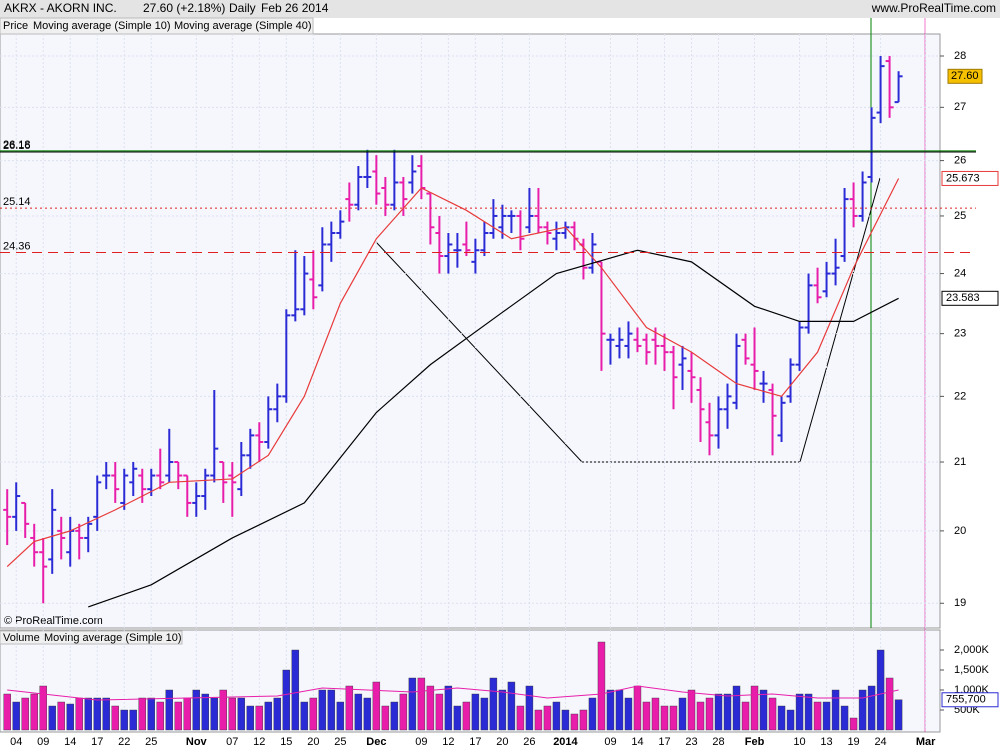 The image size is (1000, 750). I want to click on legend-box, so click(157, 26).